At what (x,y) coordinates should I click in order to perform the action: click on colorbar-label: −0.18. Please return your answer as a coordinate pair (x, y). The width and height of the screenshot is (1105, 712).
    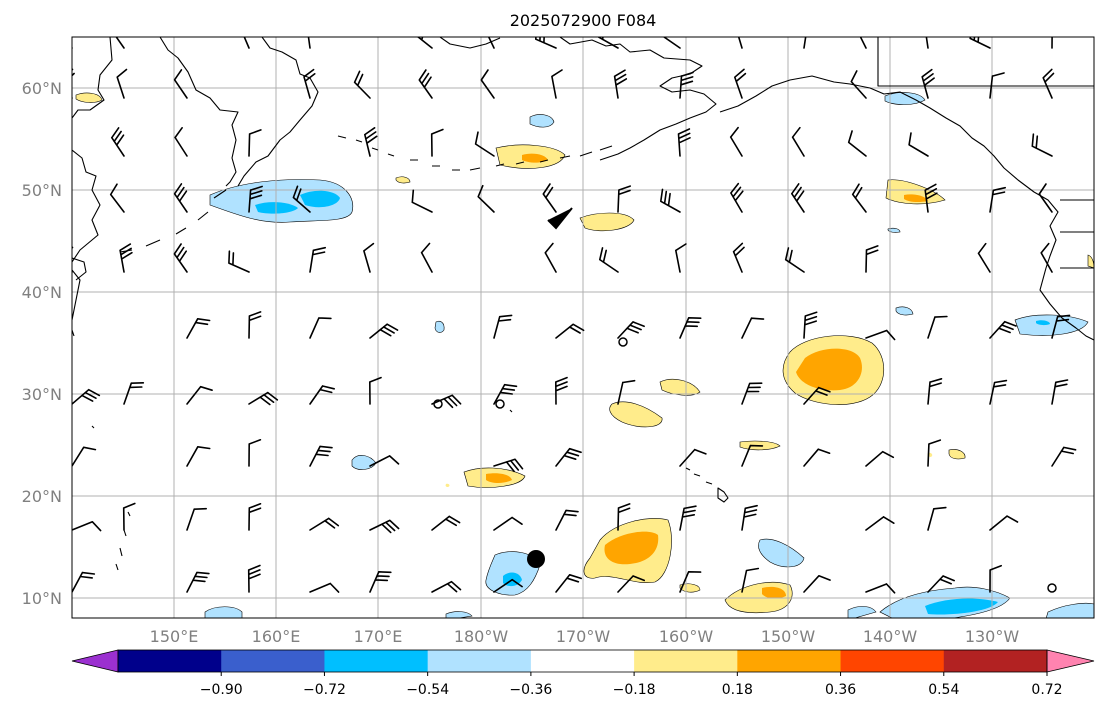
    Looking at the image, I should click on (634, 690).